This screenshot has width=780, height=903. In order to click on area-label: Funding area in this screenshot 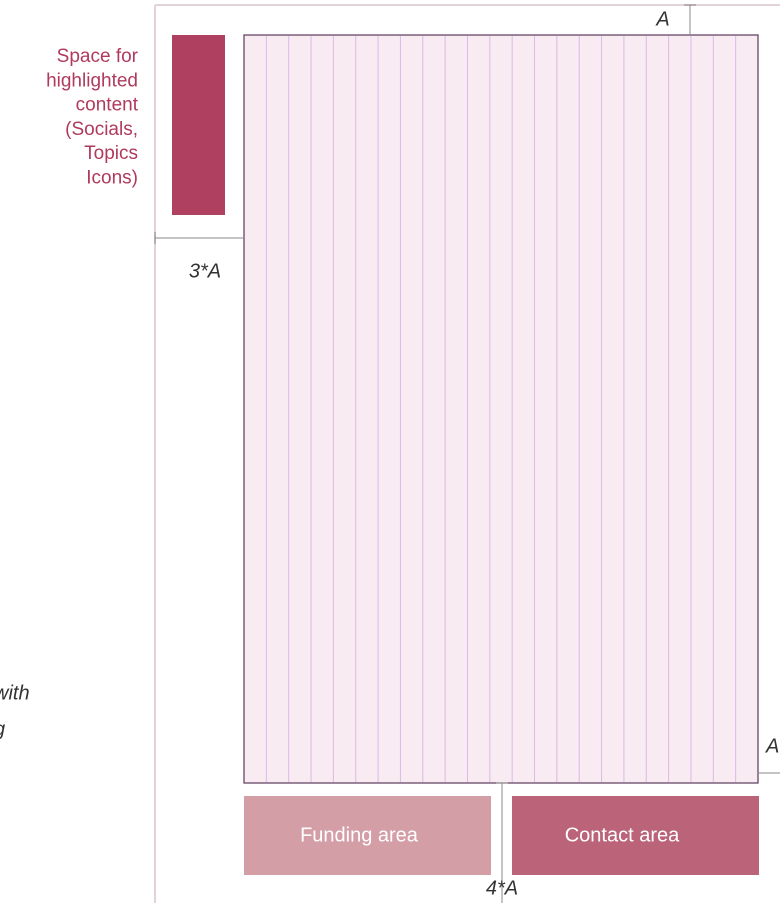, I will do `click(359, 835)`.